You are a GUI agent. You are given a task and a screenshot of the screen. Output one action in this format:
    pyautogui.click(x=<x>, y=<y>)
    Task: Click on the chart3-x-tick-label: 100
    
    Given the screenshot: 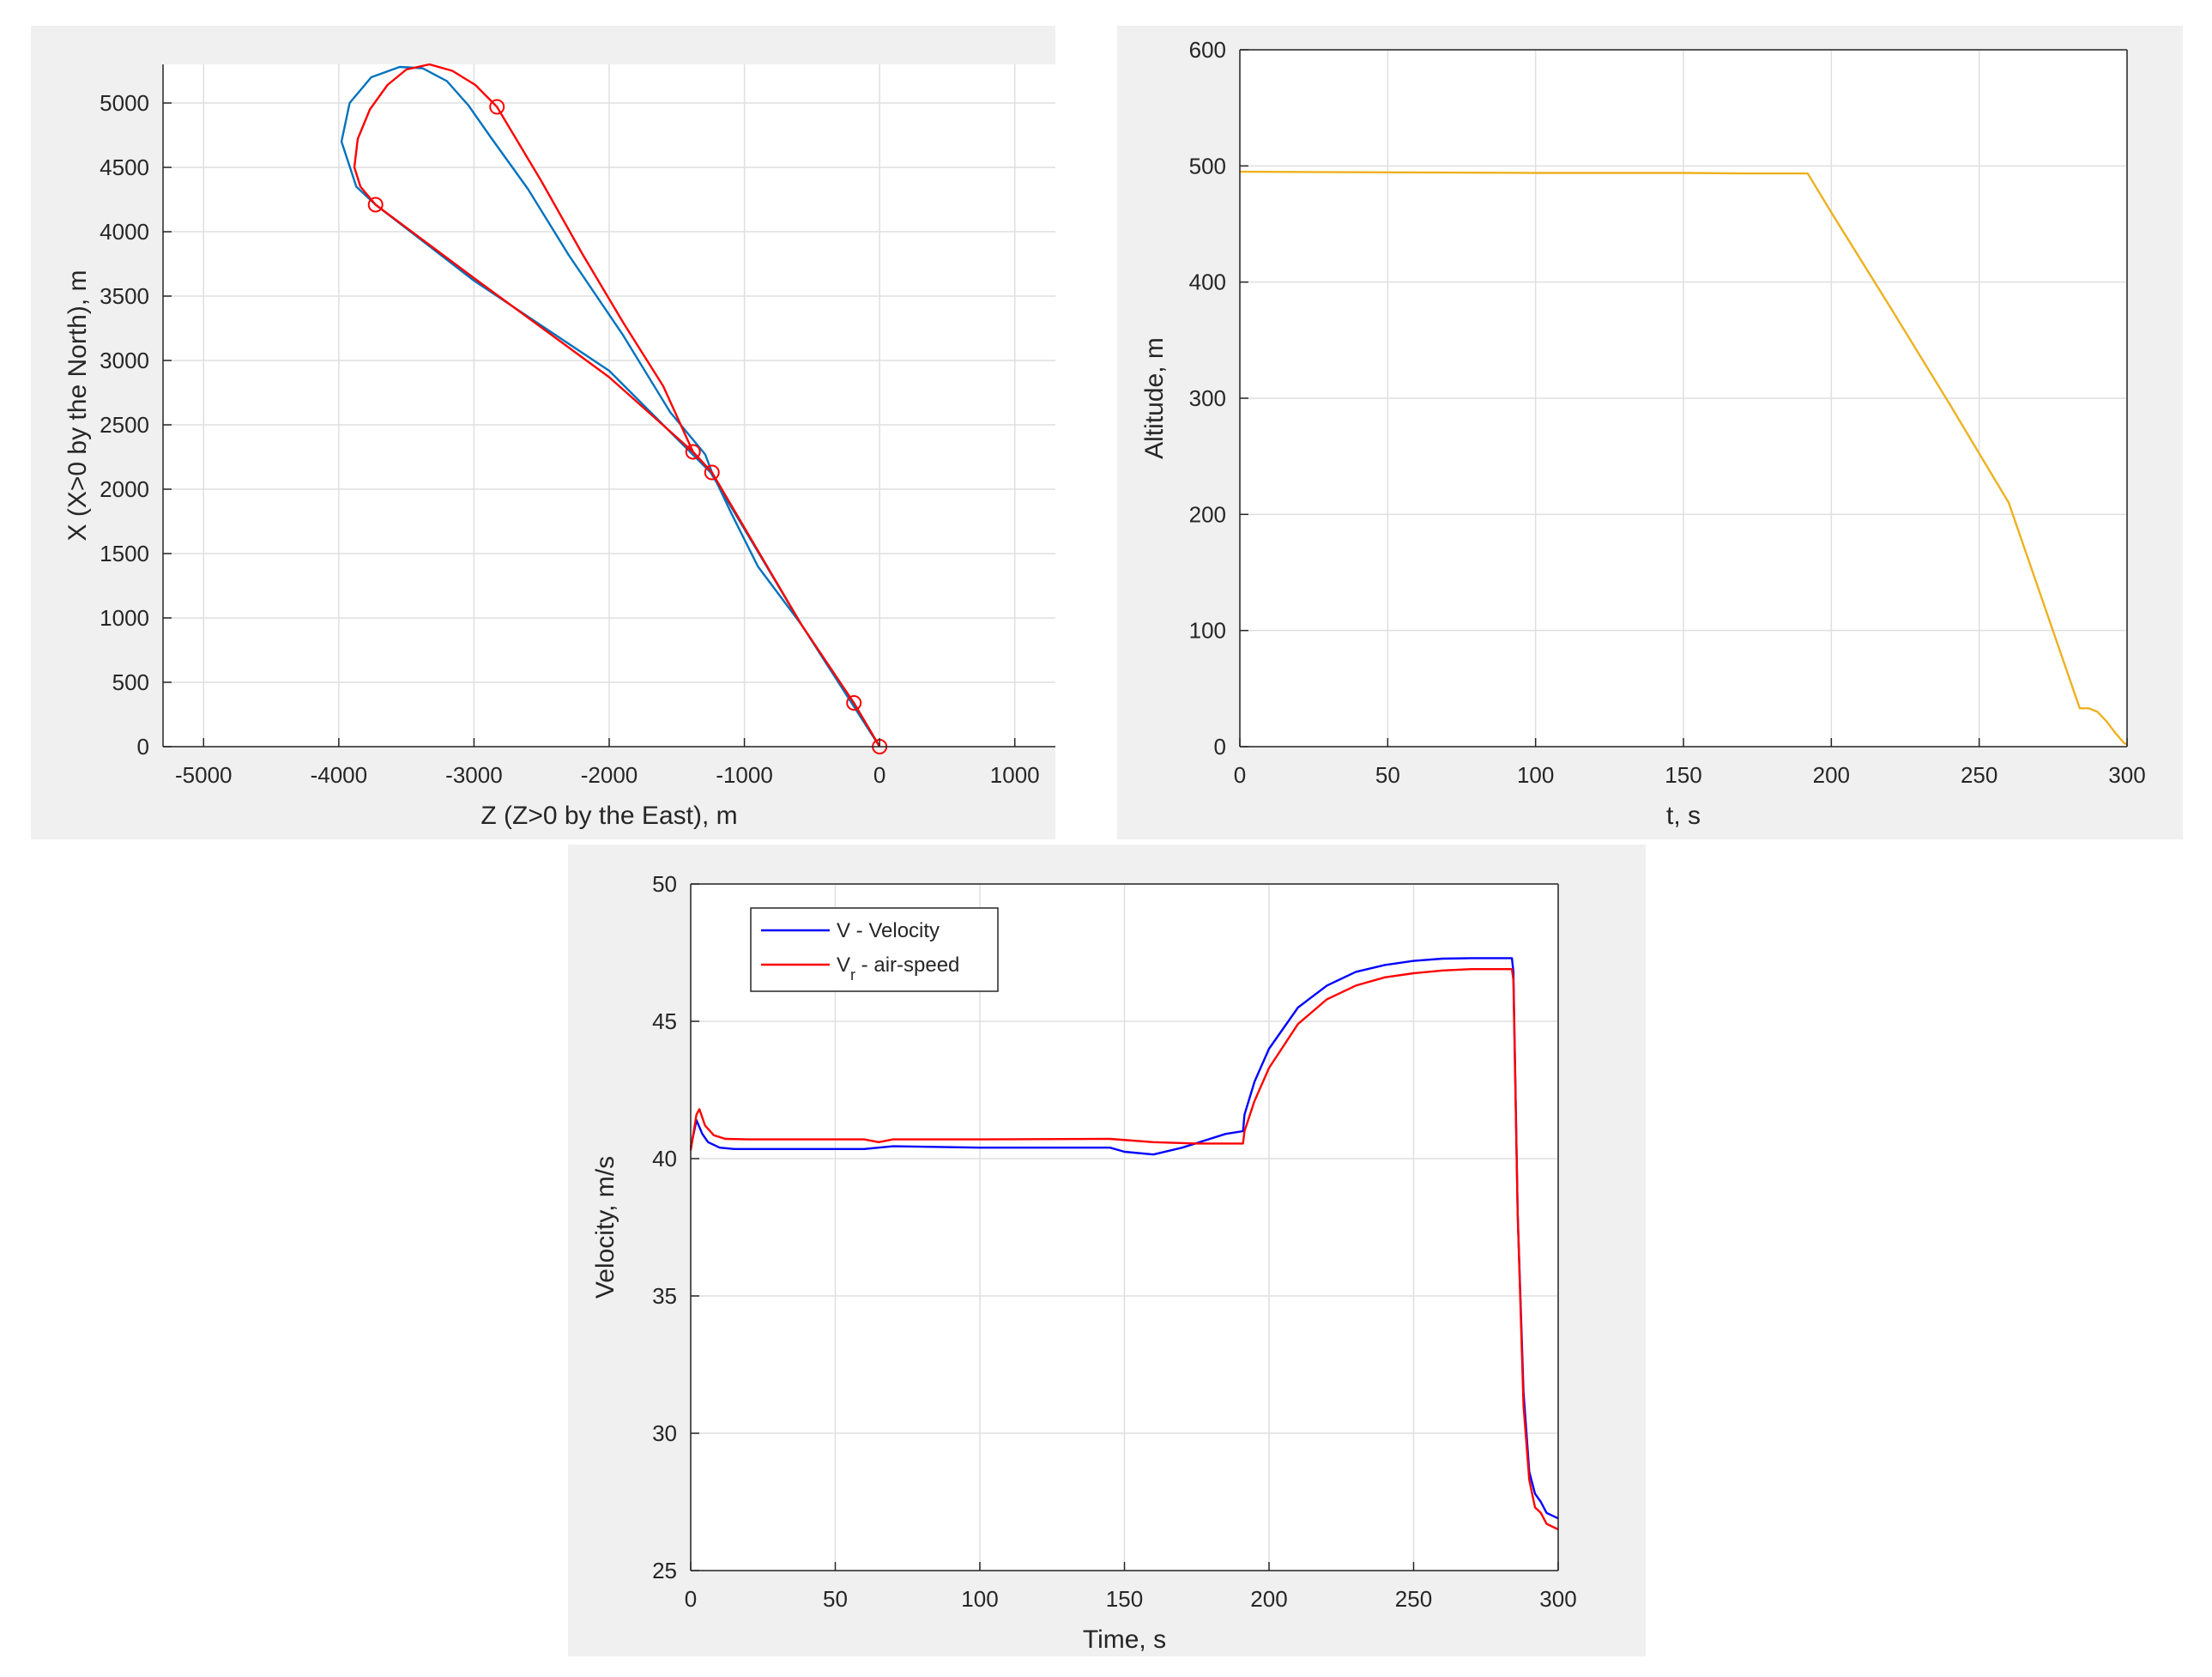 What is the action you would take?
    pyautogui.click(x=979, y=1599)
    